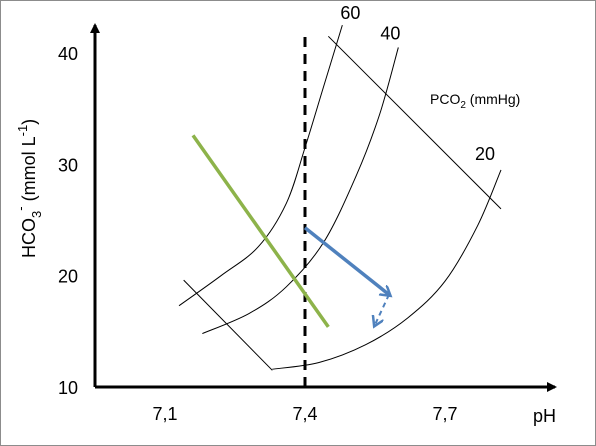  Describe the element at coordinates (346, 260) in the screenshot. I see `blue-arrow` at that location.